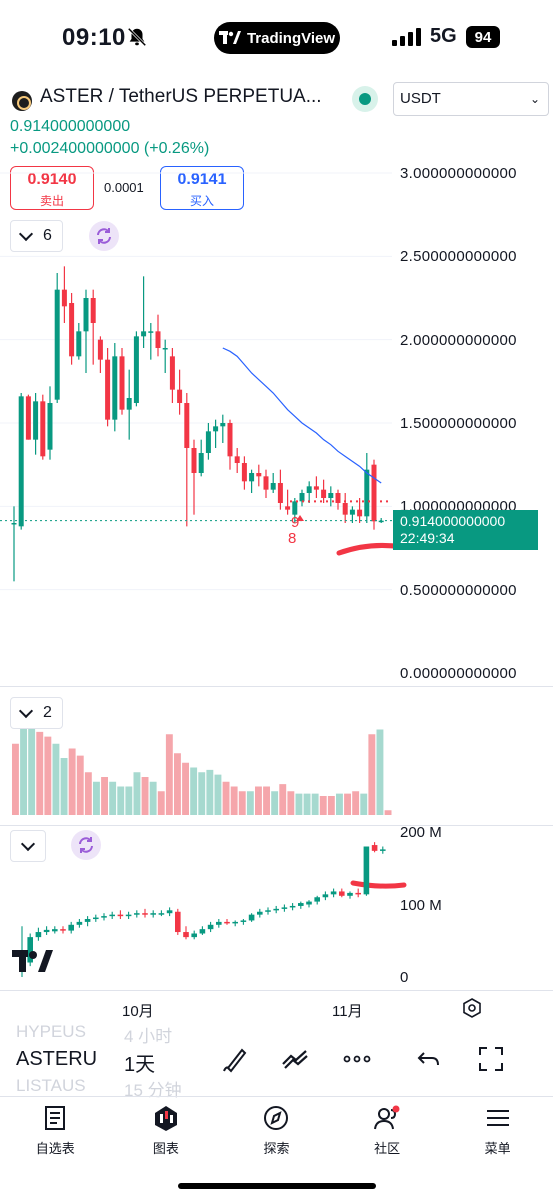  Describe the element at coordinates (458, 423) in the screenshot. I see `price-axis-label: 1.500000000000` at that location.